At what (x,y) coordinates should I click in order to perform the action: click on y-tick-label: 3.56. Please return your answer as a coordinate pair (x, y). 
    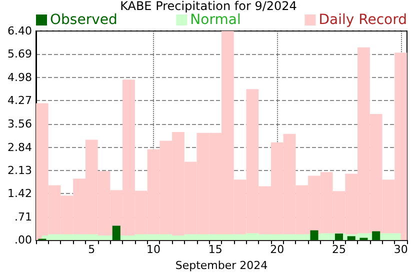
    Looking at the image, I should click on (20, 123).